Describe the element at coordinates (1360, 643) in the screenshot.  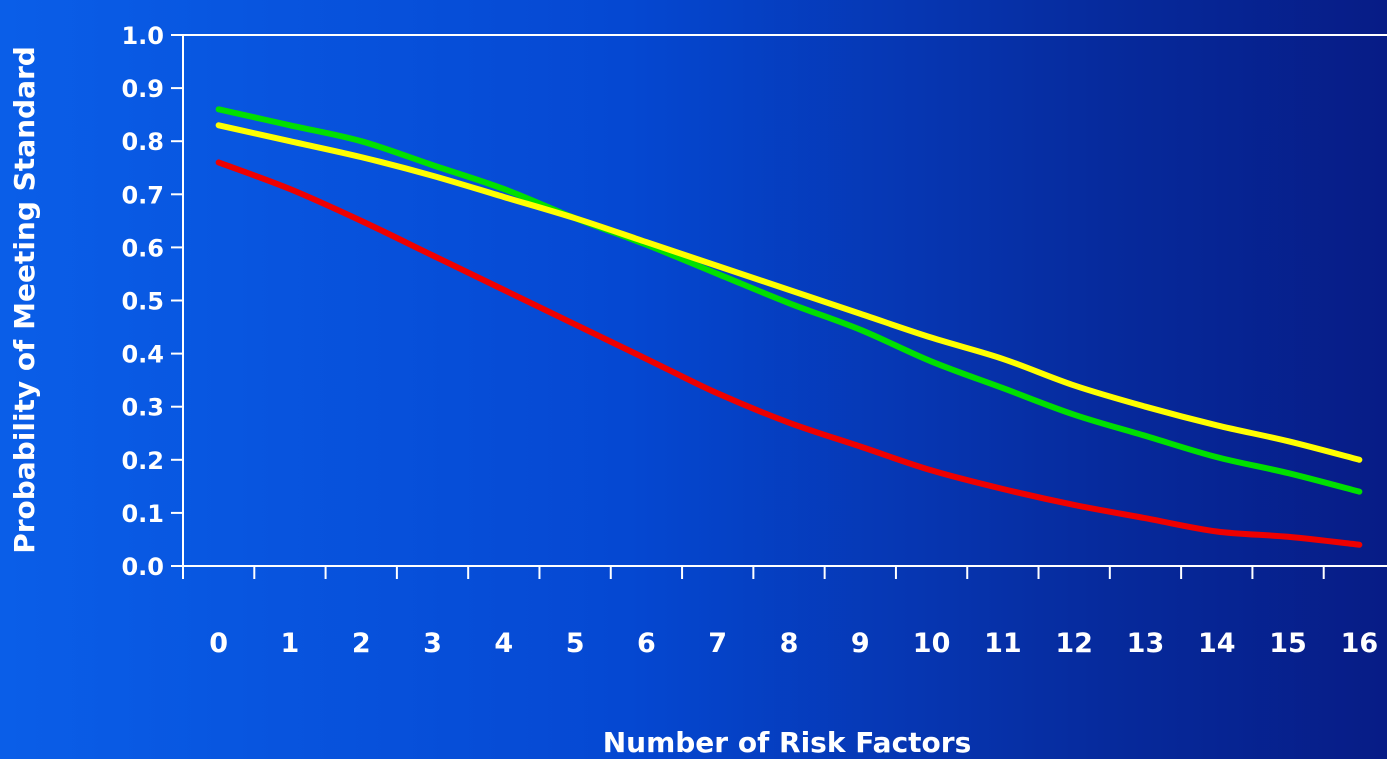
I see `x-tick-label: 16` at that location.